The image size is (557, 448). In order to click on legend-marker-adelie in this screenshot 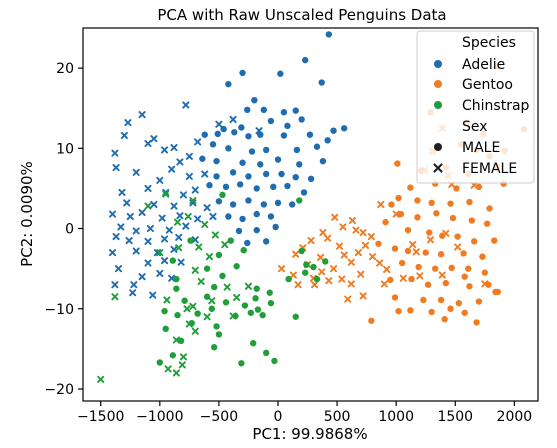, I will do `click(438, 64)`.